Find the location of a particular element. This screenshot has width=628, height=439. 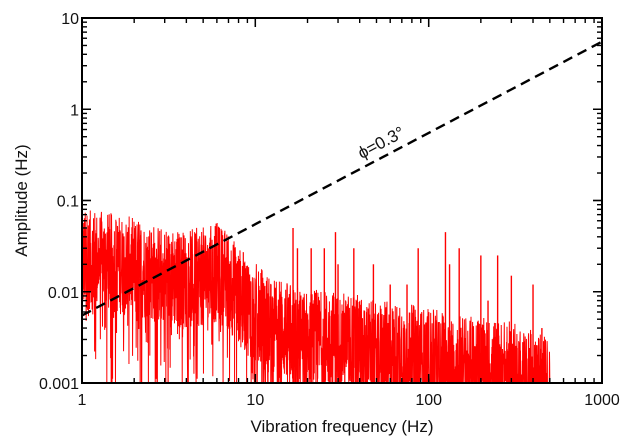

y-tick-label: 0.01 is located at coordinates (63, 293).